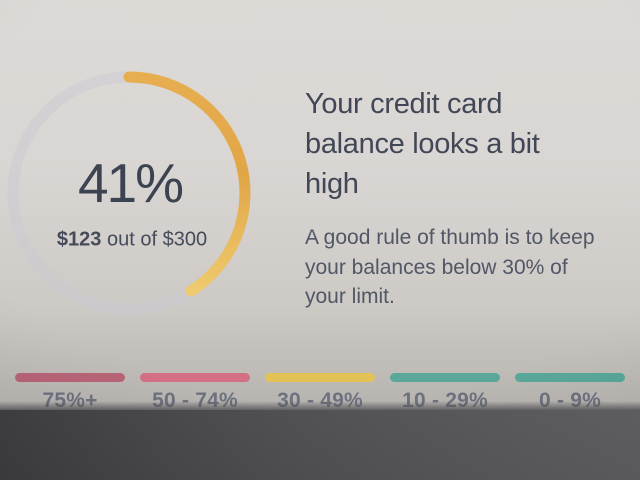 The height and width of the screenshot is (480, 640). I want to click on bottom-dark-band: COMPLAINTS BOARD RESOLVING SINCE 2004, so click(320, 445).